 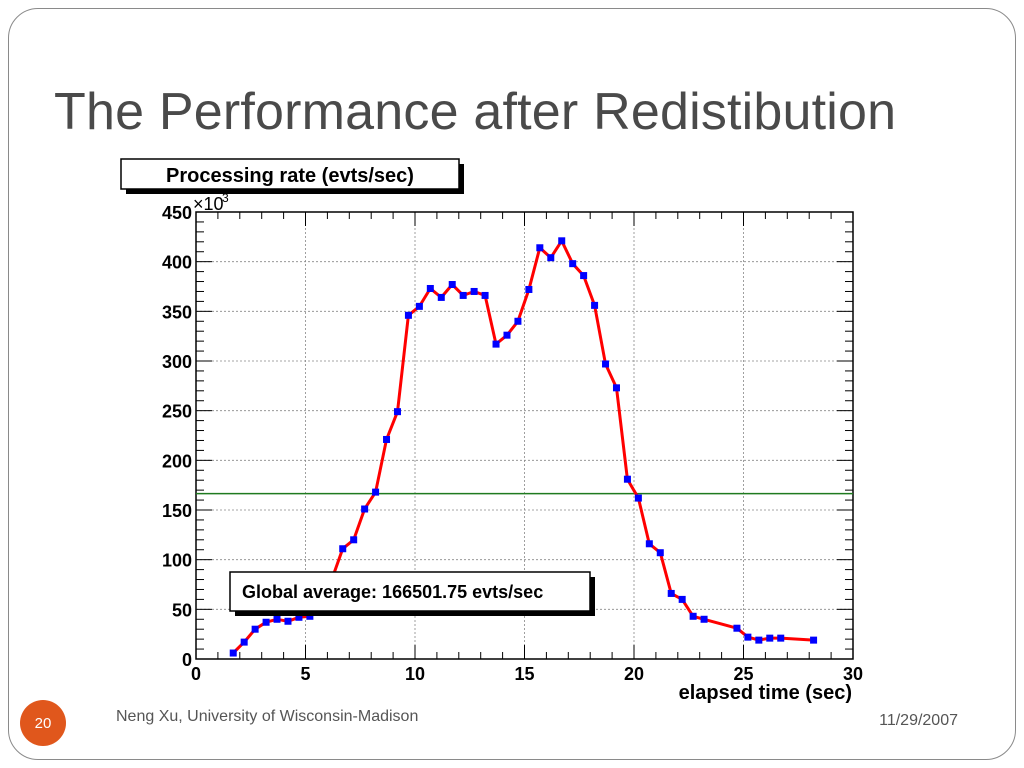 I want to click on footer-author: Neng Xu, University of Wisconsin-Madison, so click(x=267, y=716).